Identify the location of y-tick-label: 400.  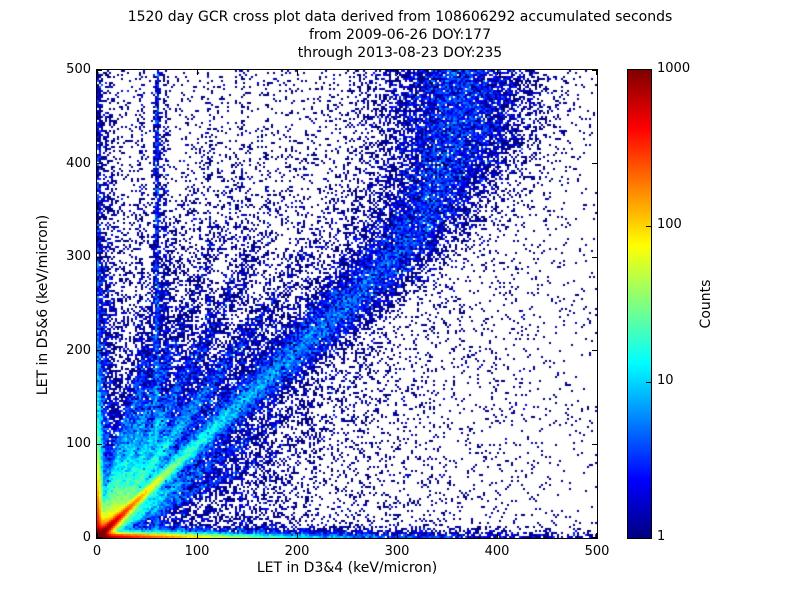
(78, 163).